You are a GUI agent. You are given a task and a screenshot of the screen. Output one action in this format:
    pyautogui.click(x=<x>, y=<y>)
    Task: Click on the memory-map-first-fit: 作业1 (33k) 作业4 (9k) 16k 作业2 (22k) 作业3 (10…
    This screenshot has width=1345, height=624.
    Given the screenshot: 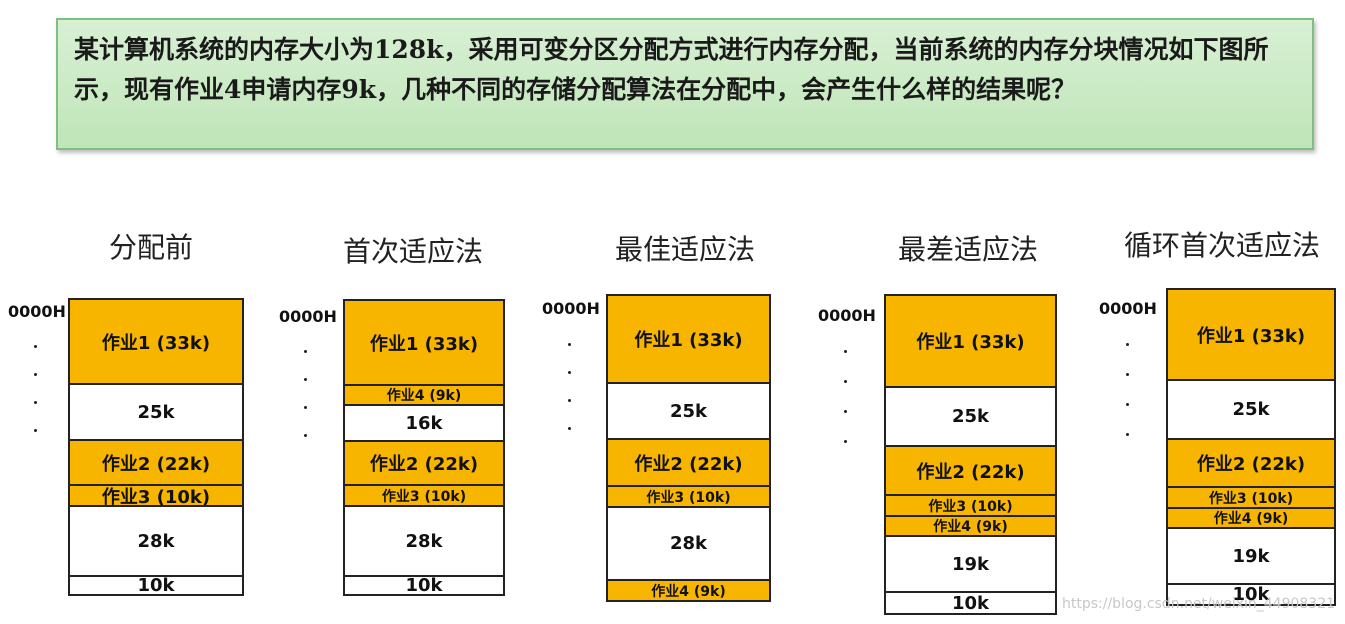 What is the action you would take?
    pyautogui.click(x=424, y=447)
    